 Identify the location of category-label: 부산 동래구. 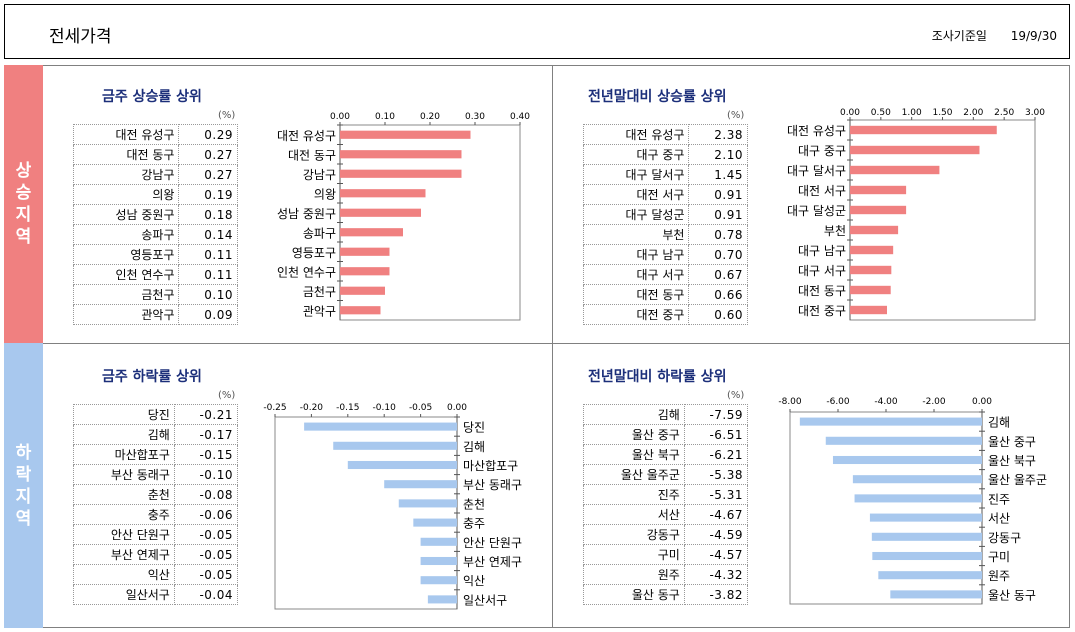
(492, 485).